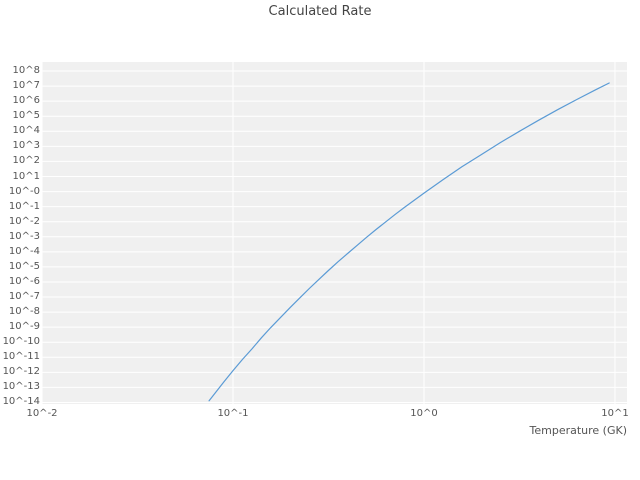 The width and height of the screenshot is (640, 480). I want to click on y-tick-label: 10^8, so click(26, 71).